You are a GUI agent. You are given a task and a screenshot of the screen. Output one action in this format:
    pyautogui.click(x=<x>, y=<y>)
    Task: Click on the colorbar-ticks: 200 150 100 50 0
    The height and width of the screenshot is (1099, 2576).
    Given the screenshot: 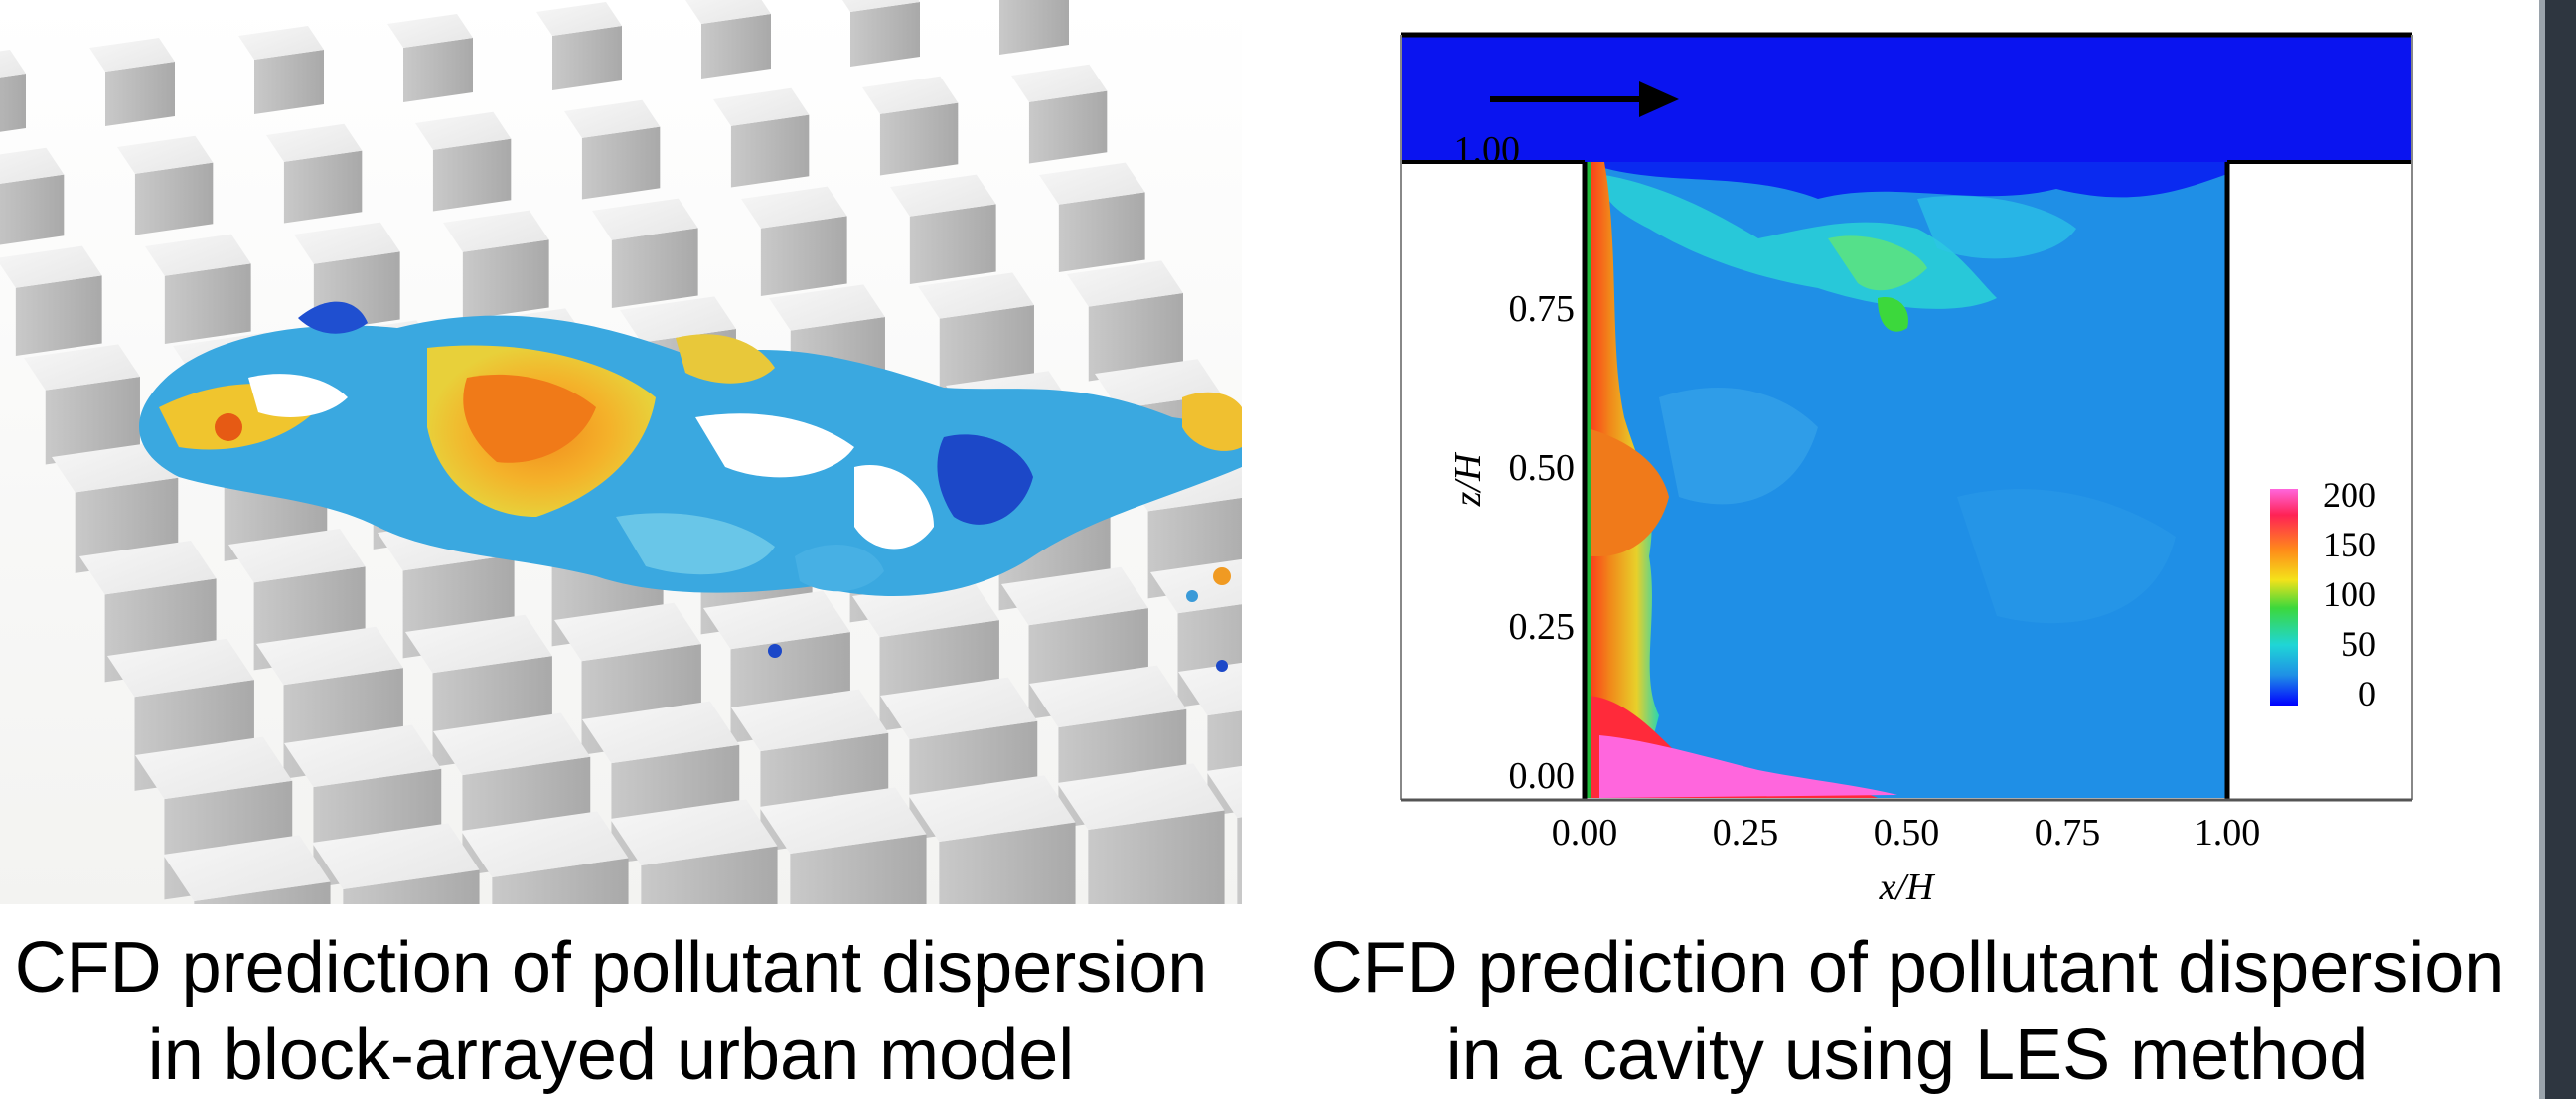 What is the action you would take?
    pyautogui.click(x=2349, y=594)
    